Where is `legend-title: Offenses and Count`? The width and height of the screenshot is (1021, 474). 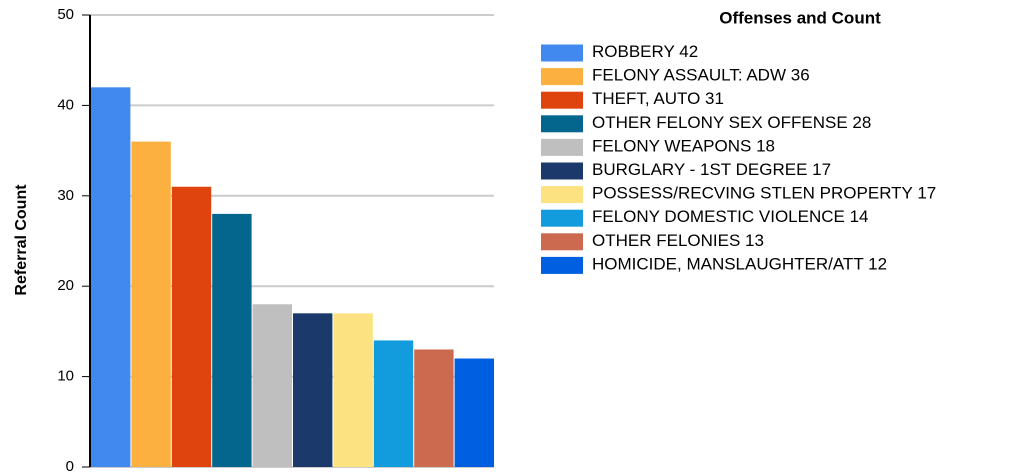
legend-title: Offenses and Count is located at coordinates (800, 17).